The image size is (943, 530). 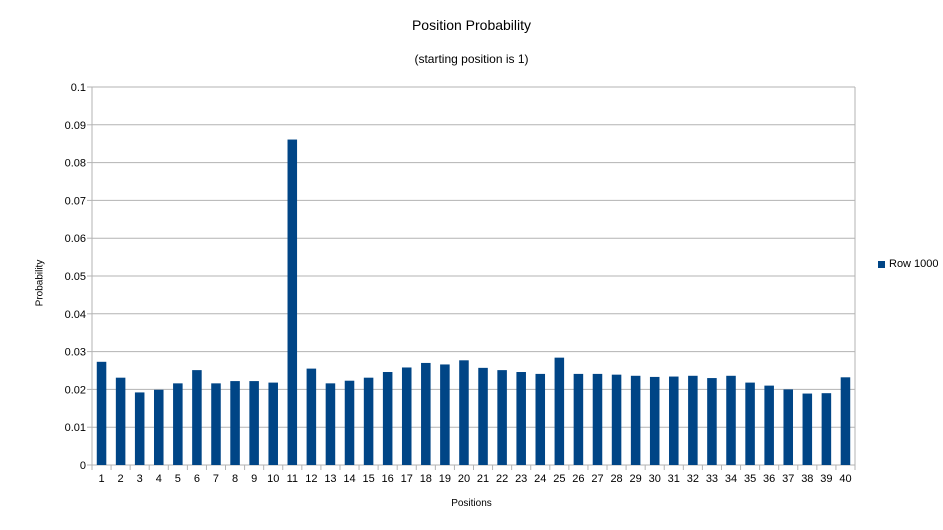 I want to click on x-tick-label: 26, so click(x=578, y=479).